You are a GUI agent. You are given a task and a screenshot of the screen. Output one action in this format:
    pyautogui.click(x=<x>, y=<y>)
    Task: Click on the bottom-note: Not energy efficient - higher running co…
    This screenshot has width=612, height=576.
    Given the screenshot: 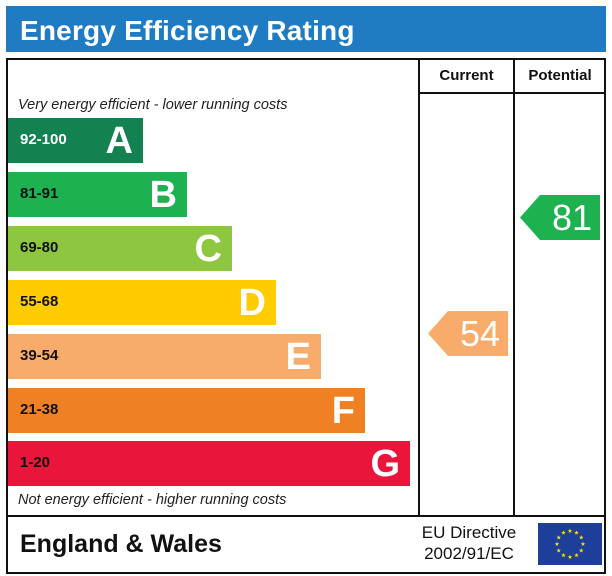 What is the action you would take?
    pyautogui.click(x=152, y=500)
    